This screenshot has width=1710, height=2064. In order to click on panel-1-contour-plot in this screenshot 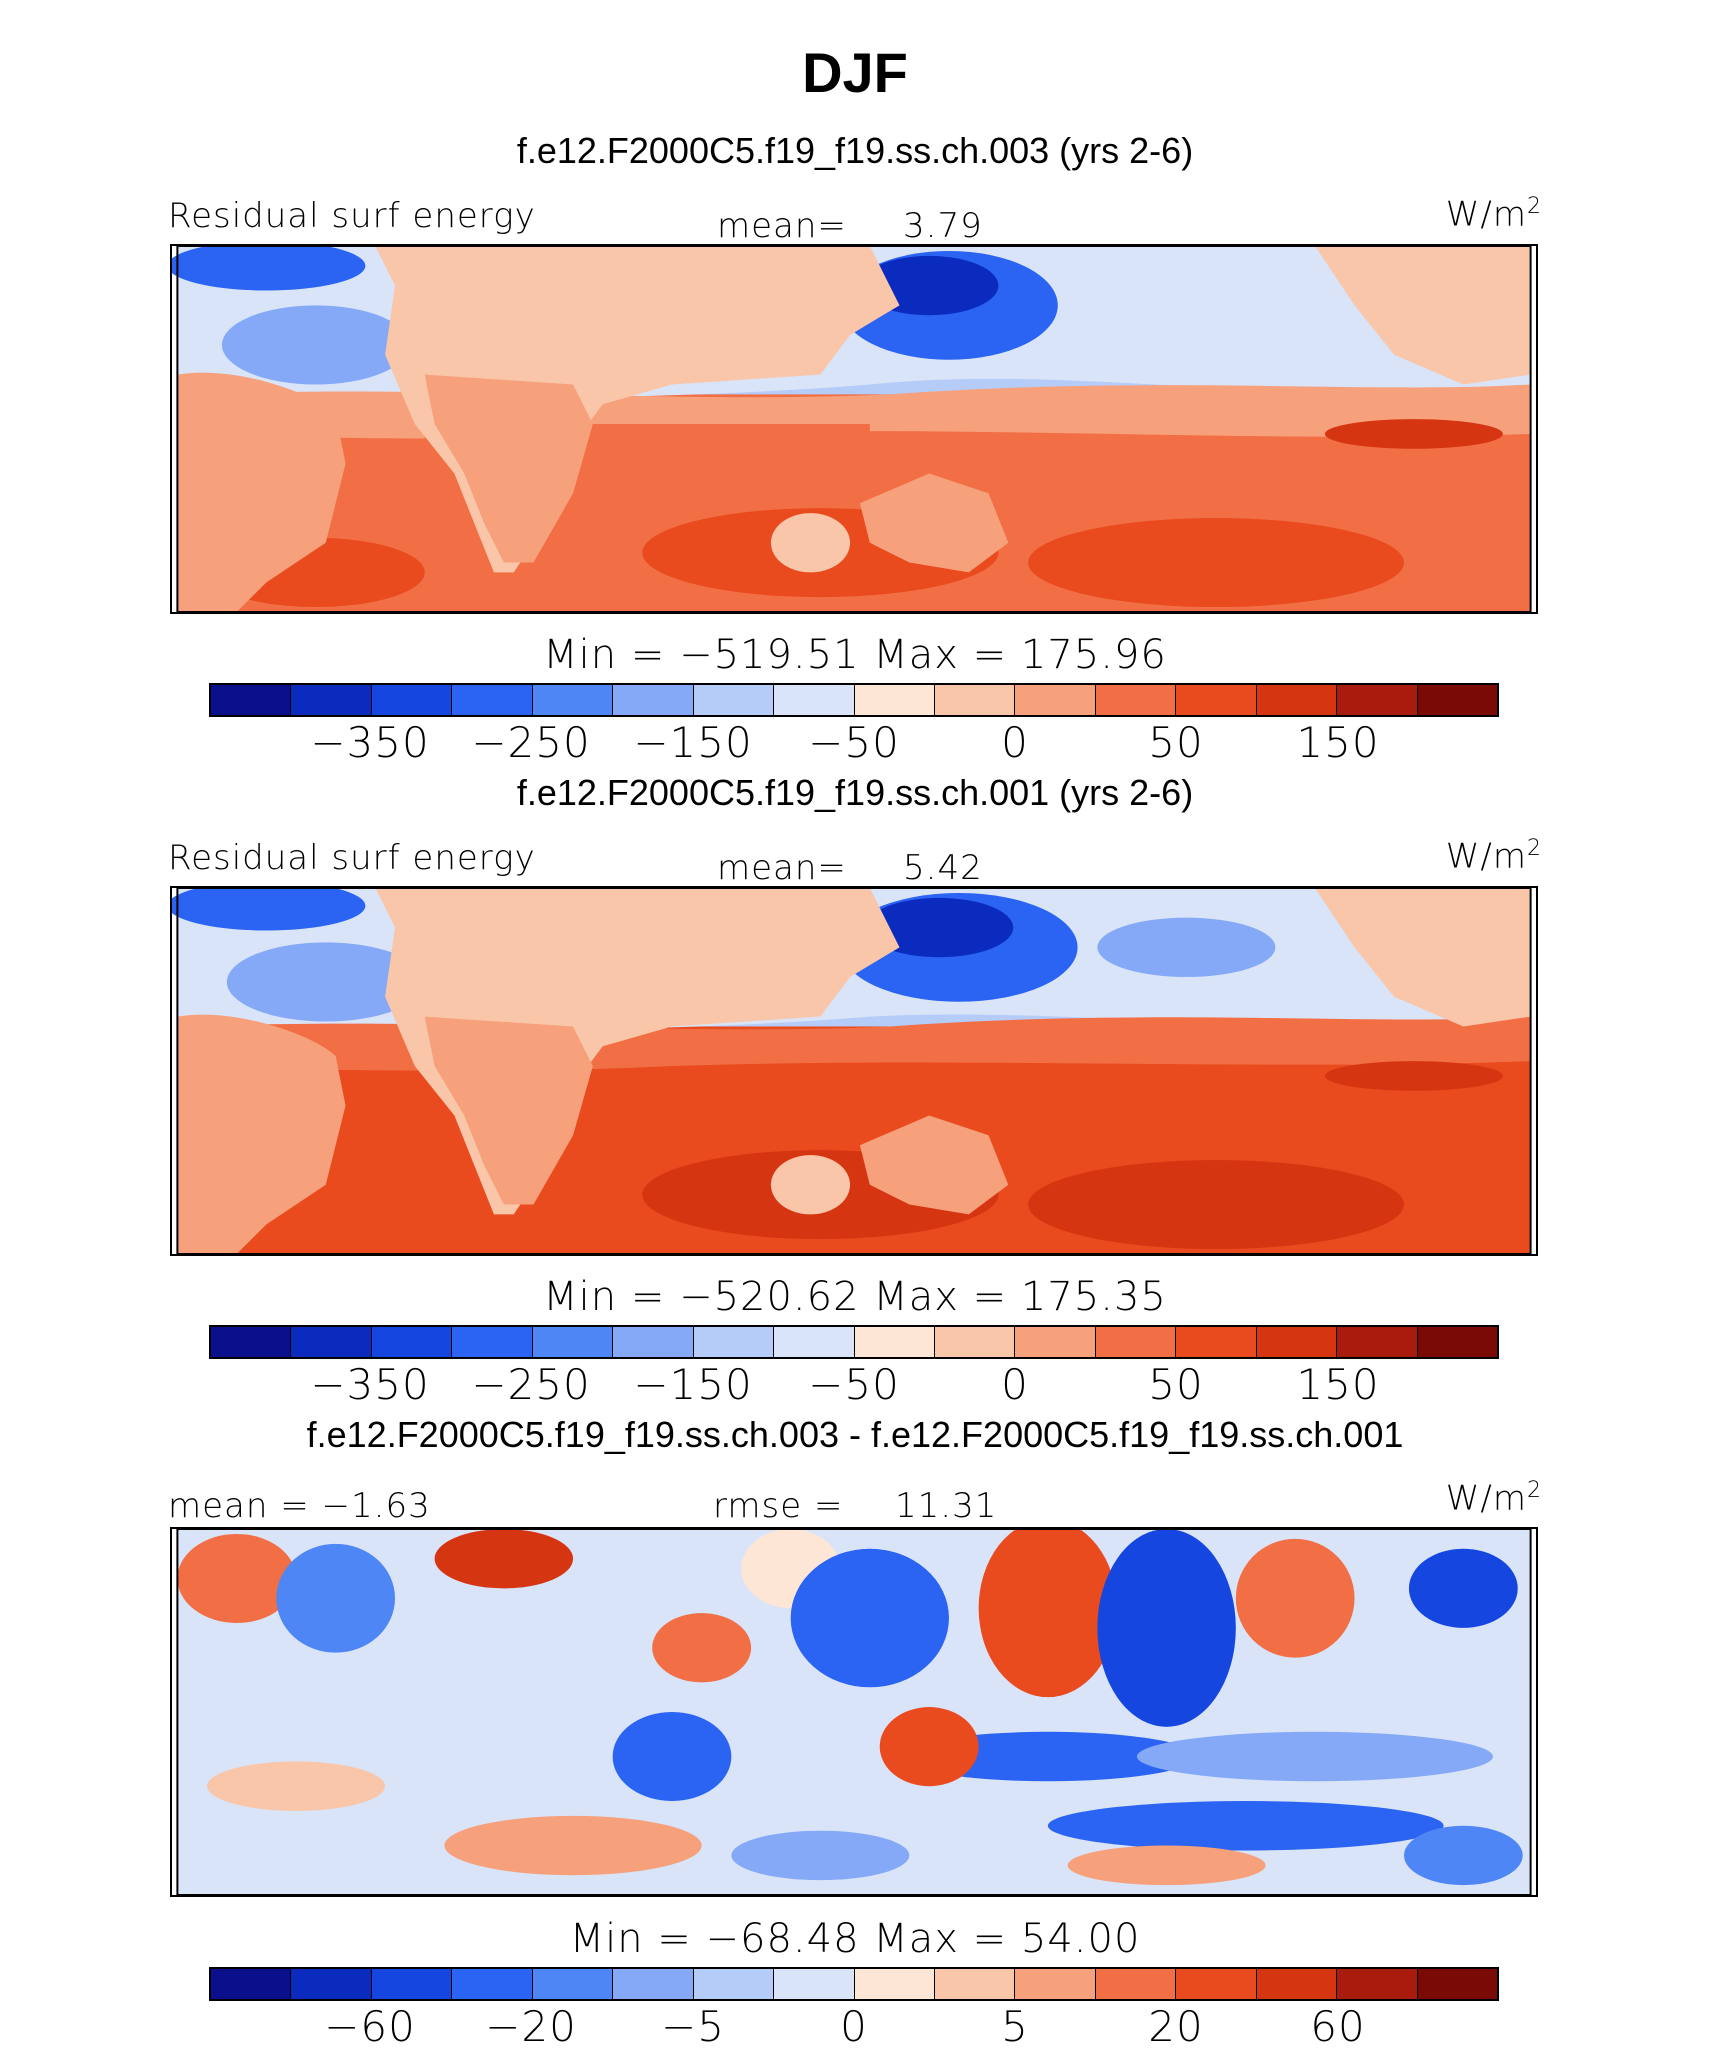, I will do `click(852, 429)`.